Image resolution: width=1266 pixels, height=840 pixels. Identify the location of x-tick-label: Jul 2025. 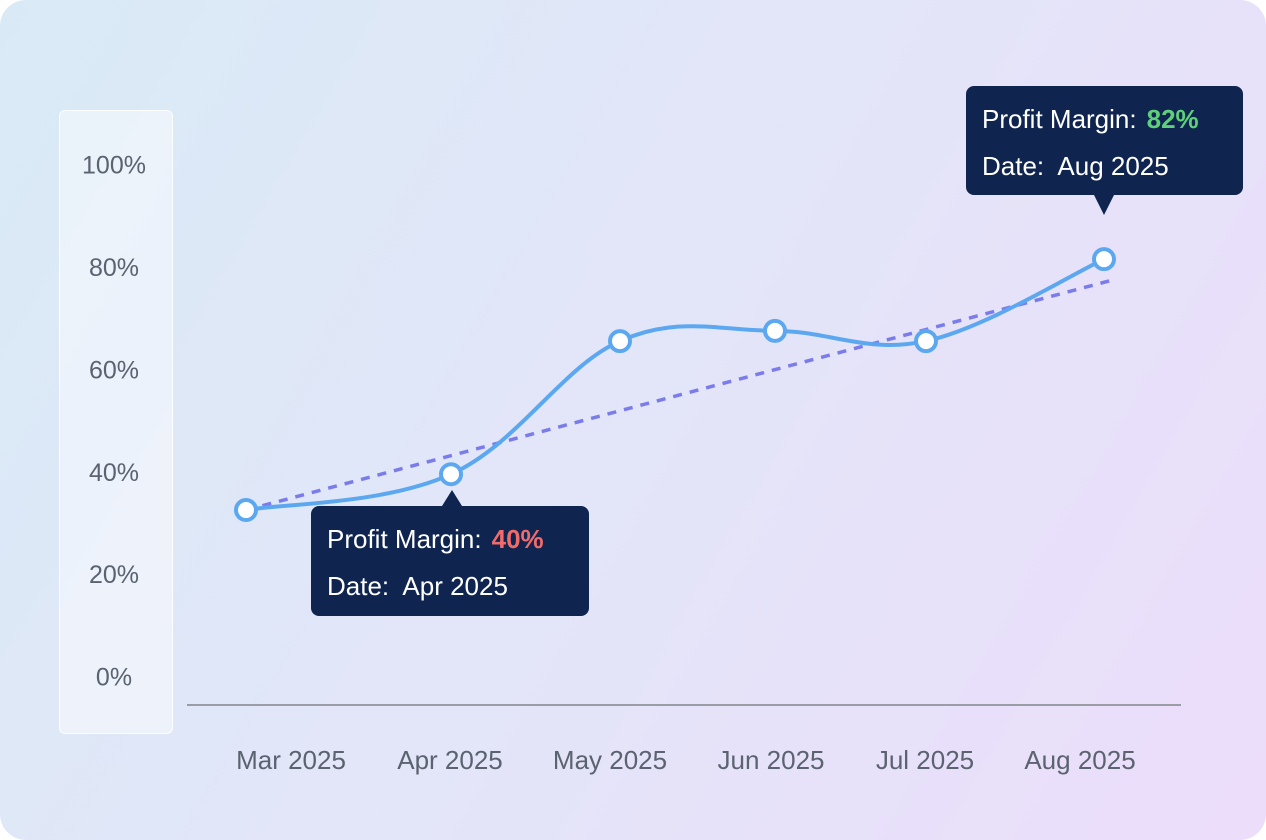
(925, 760).